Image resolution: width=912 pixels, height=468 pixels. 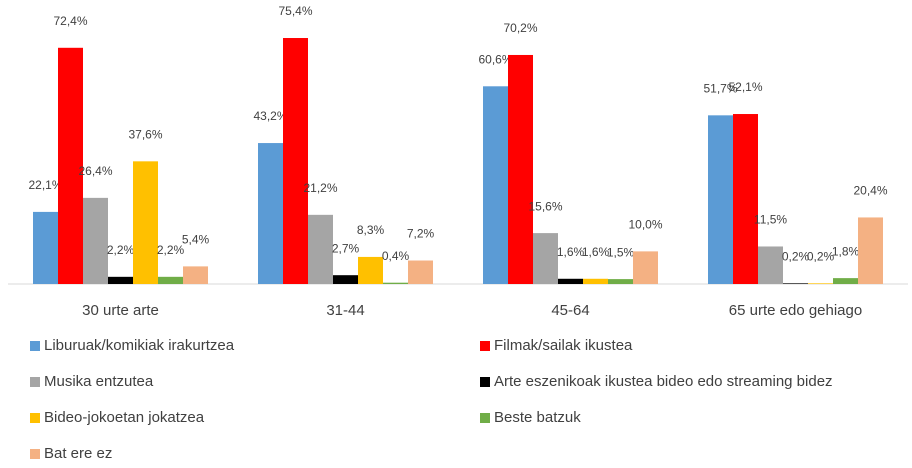 I want to click on value-label: 11,5%, so click(x=770, y=220).